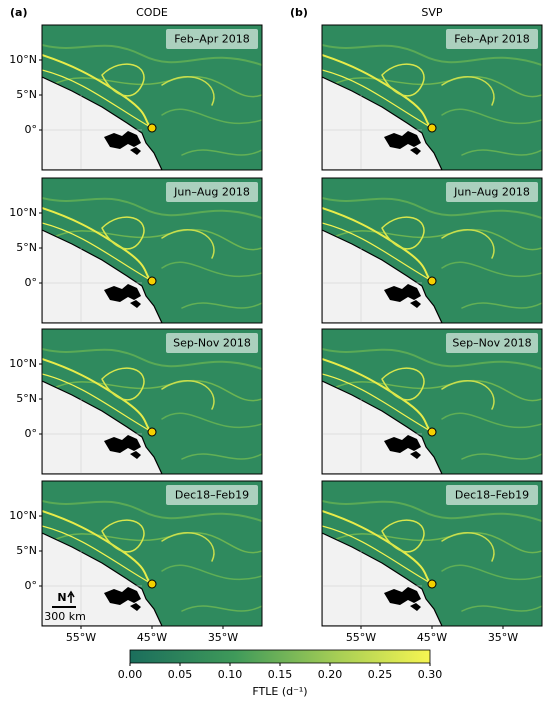 This screenshot has width=550, height=708. Describe the element at coordinates (280, 656) in the screenshot. I see `colorbar` at that location.